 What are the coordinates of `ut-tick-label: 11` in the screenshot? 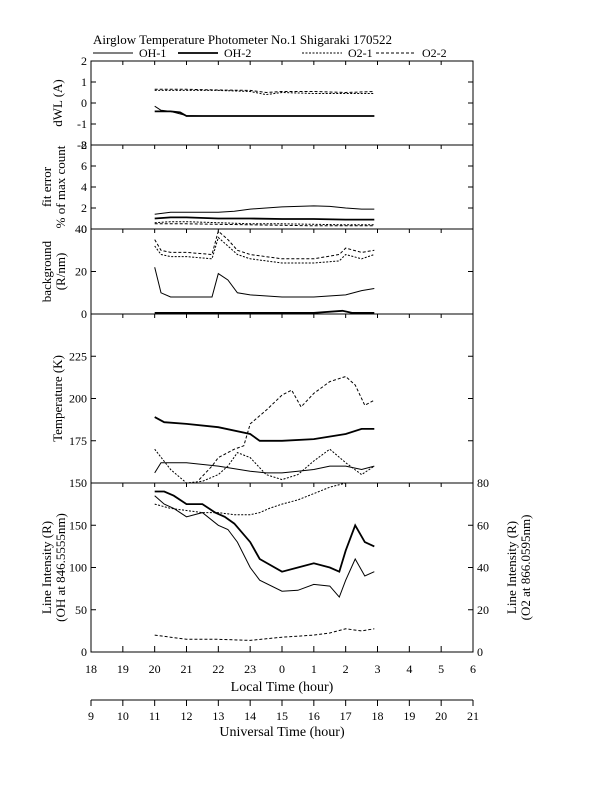 It's located at (155, 716).